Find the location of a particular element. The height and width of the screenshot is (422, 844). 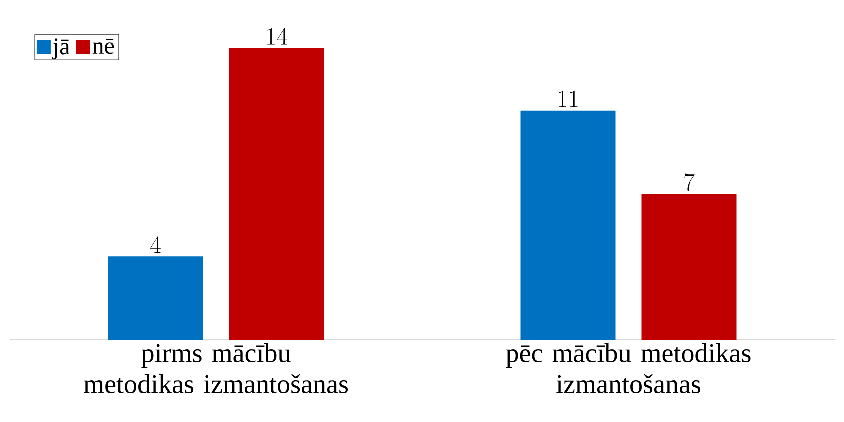

x-tick-label: pirms mācību metodikas izmantošanas is located at coordinates (216, 369).